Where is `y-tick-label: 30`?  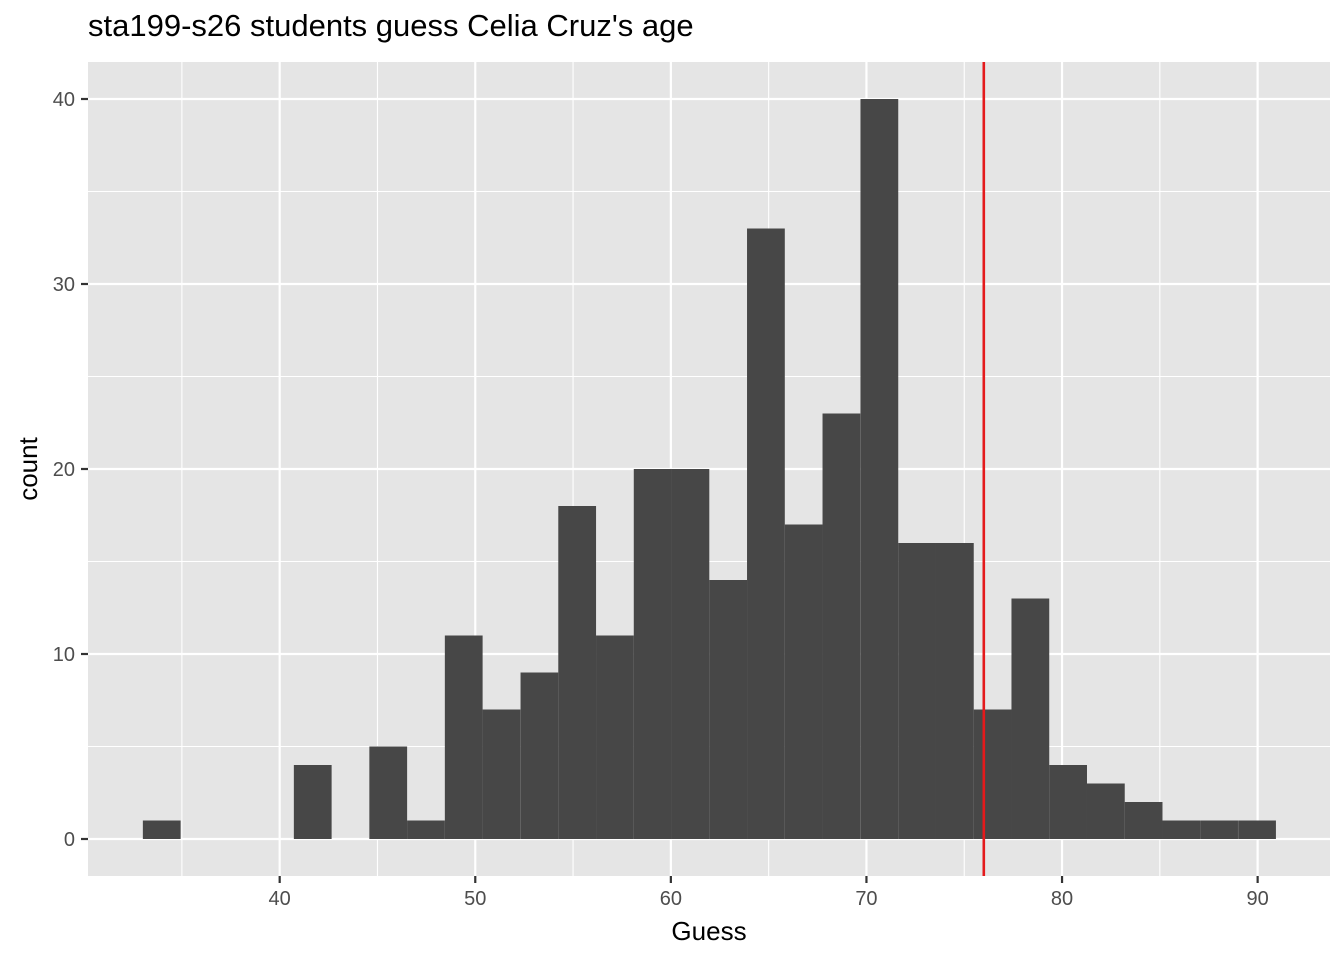 y-tick-label: 30 is located at coordinates (64, 285).